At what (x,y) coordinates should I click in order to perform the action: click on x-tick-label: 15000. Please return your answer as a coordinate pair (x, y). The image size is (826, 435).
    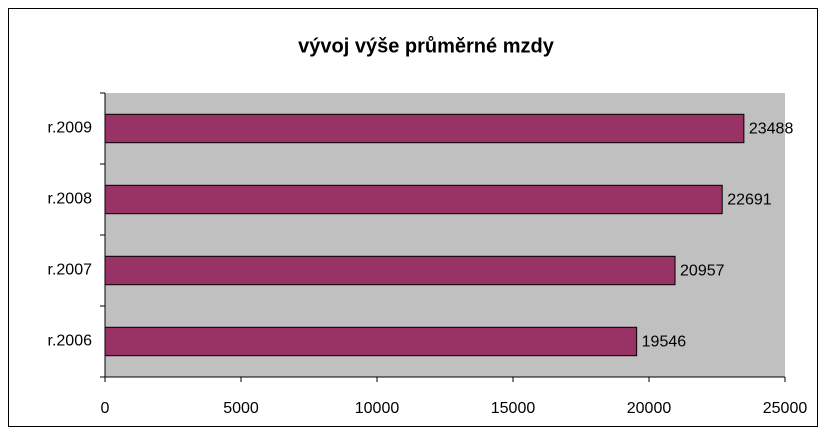
    Looking at the image, I should click on (513, 408).